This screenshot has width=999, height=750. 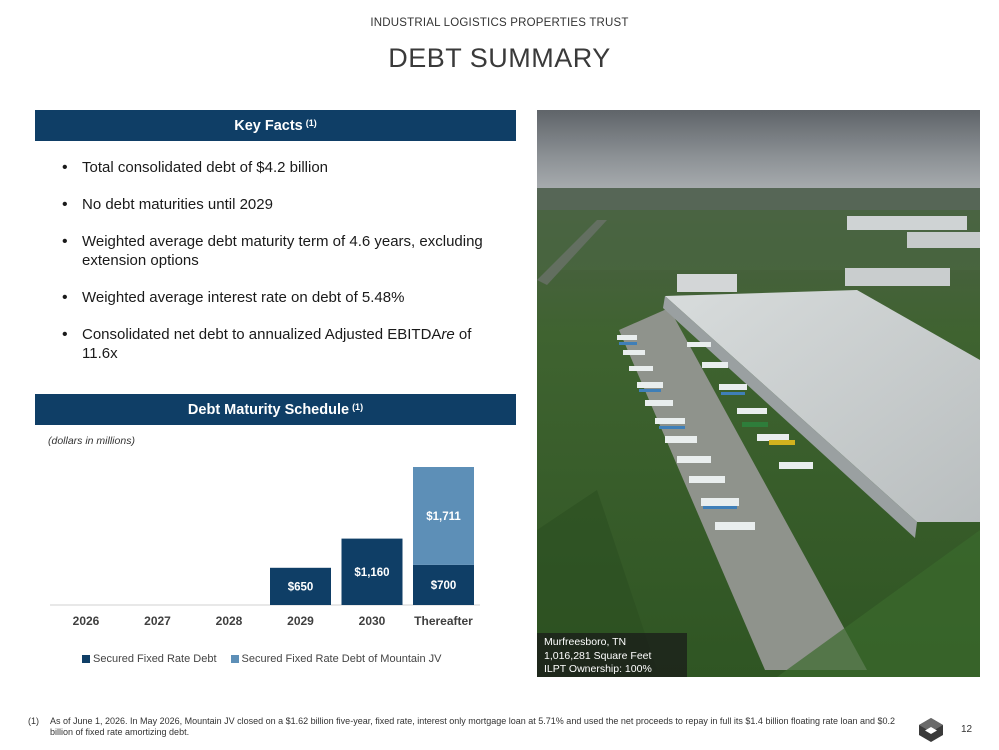 What do you see at coordinates (598, 669) in the screenshot?
I see `caption-ownership: ILPT Ownership: 100%` at bounding box center [598, 669].